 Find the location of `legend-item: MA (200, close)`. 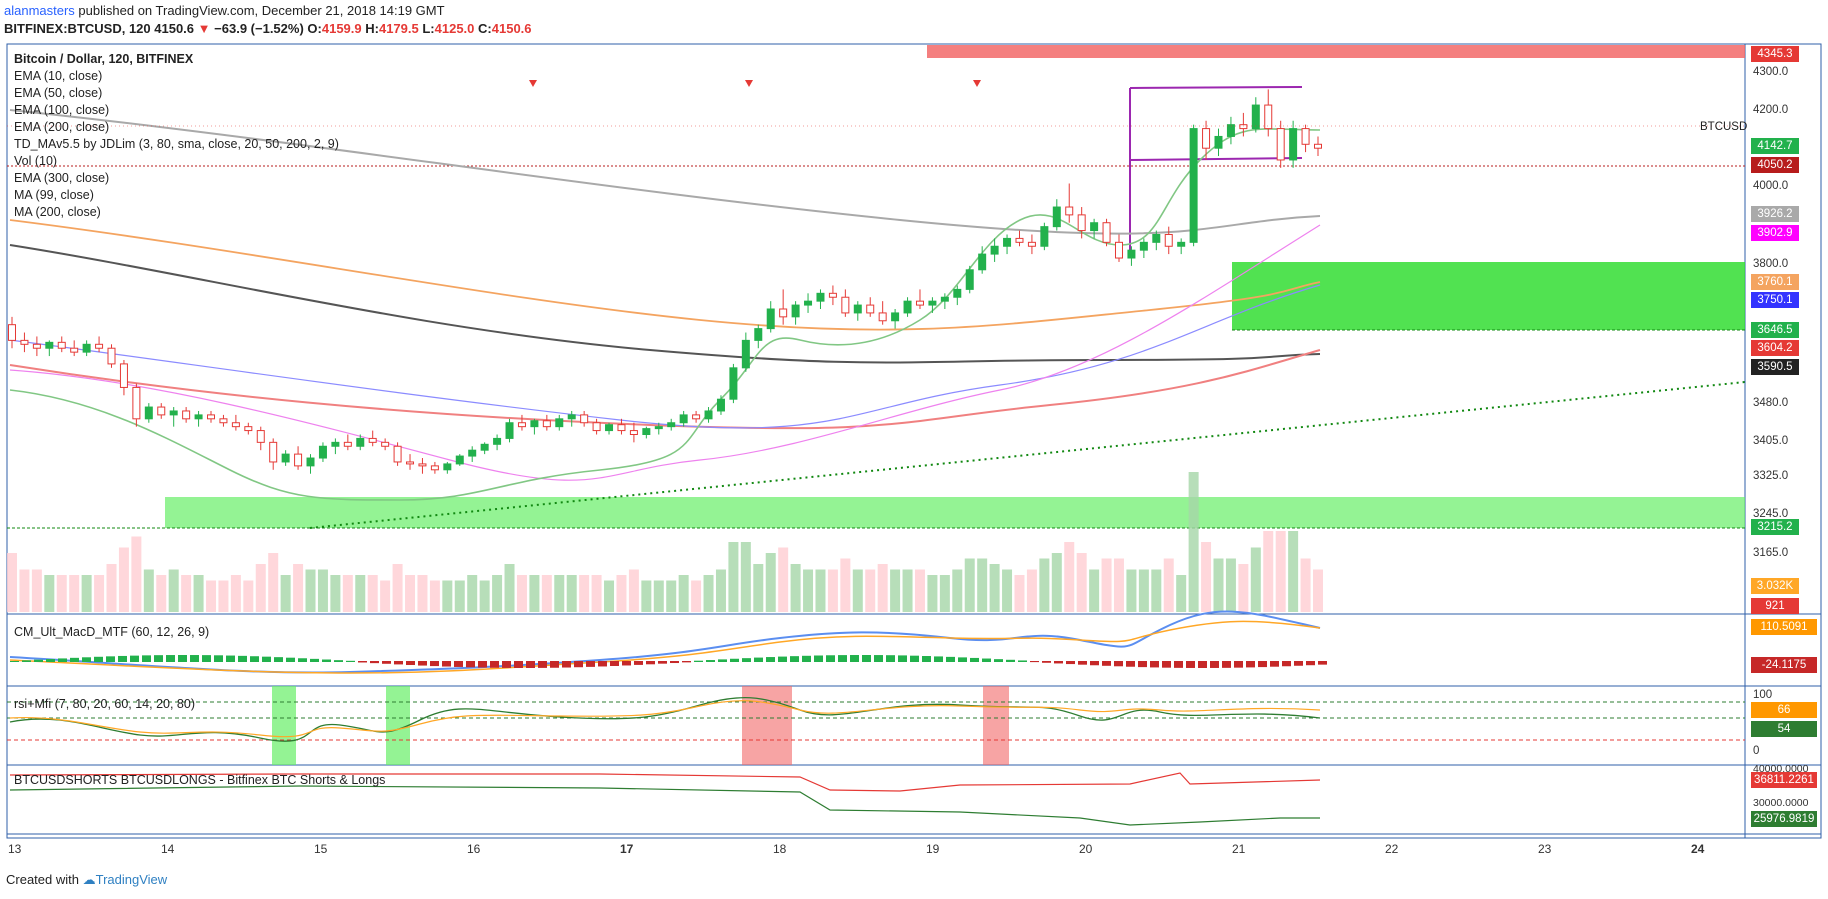

legend-item: MA (200, close) is located at coordinates (57, 212).